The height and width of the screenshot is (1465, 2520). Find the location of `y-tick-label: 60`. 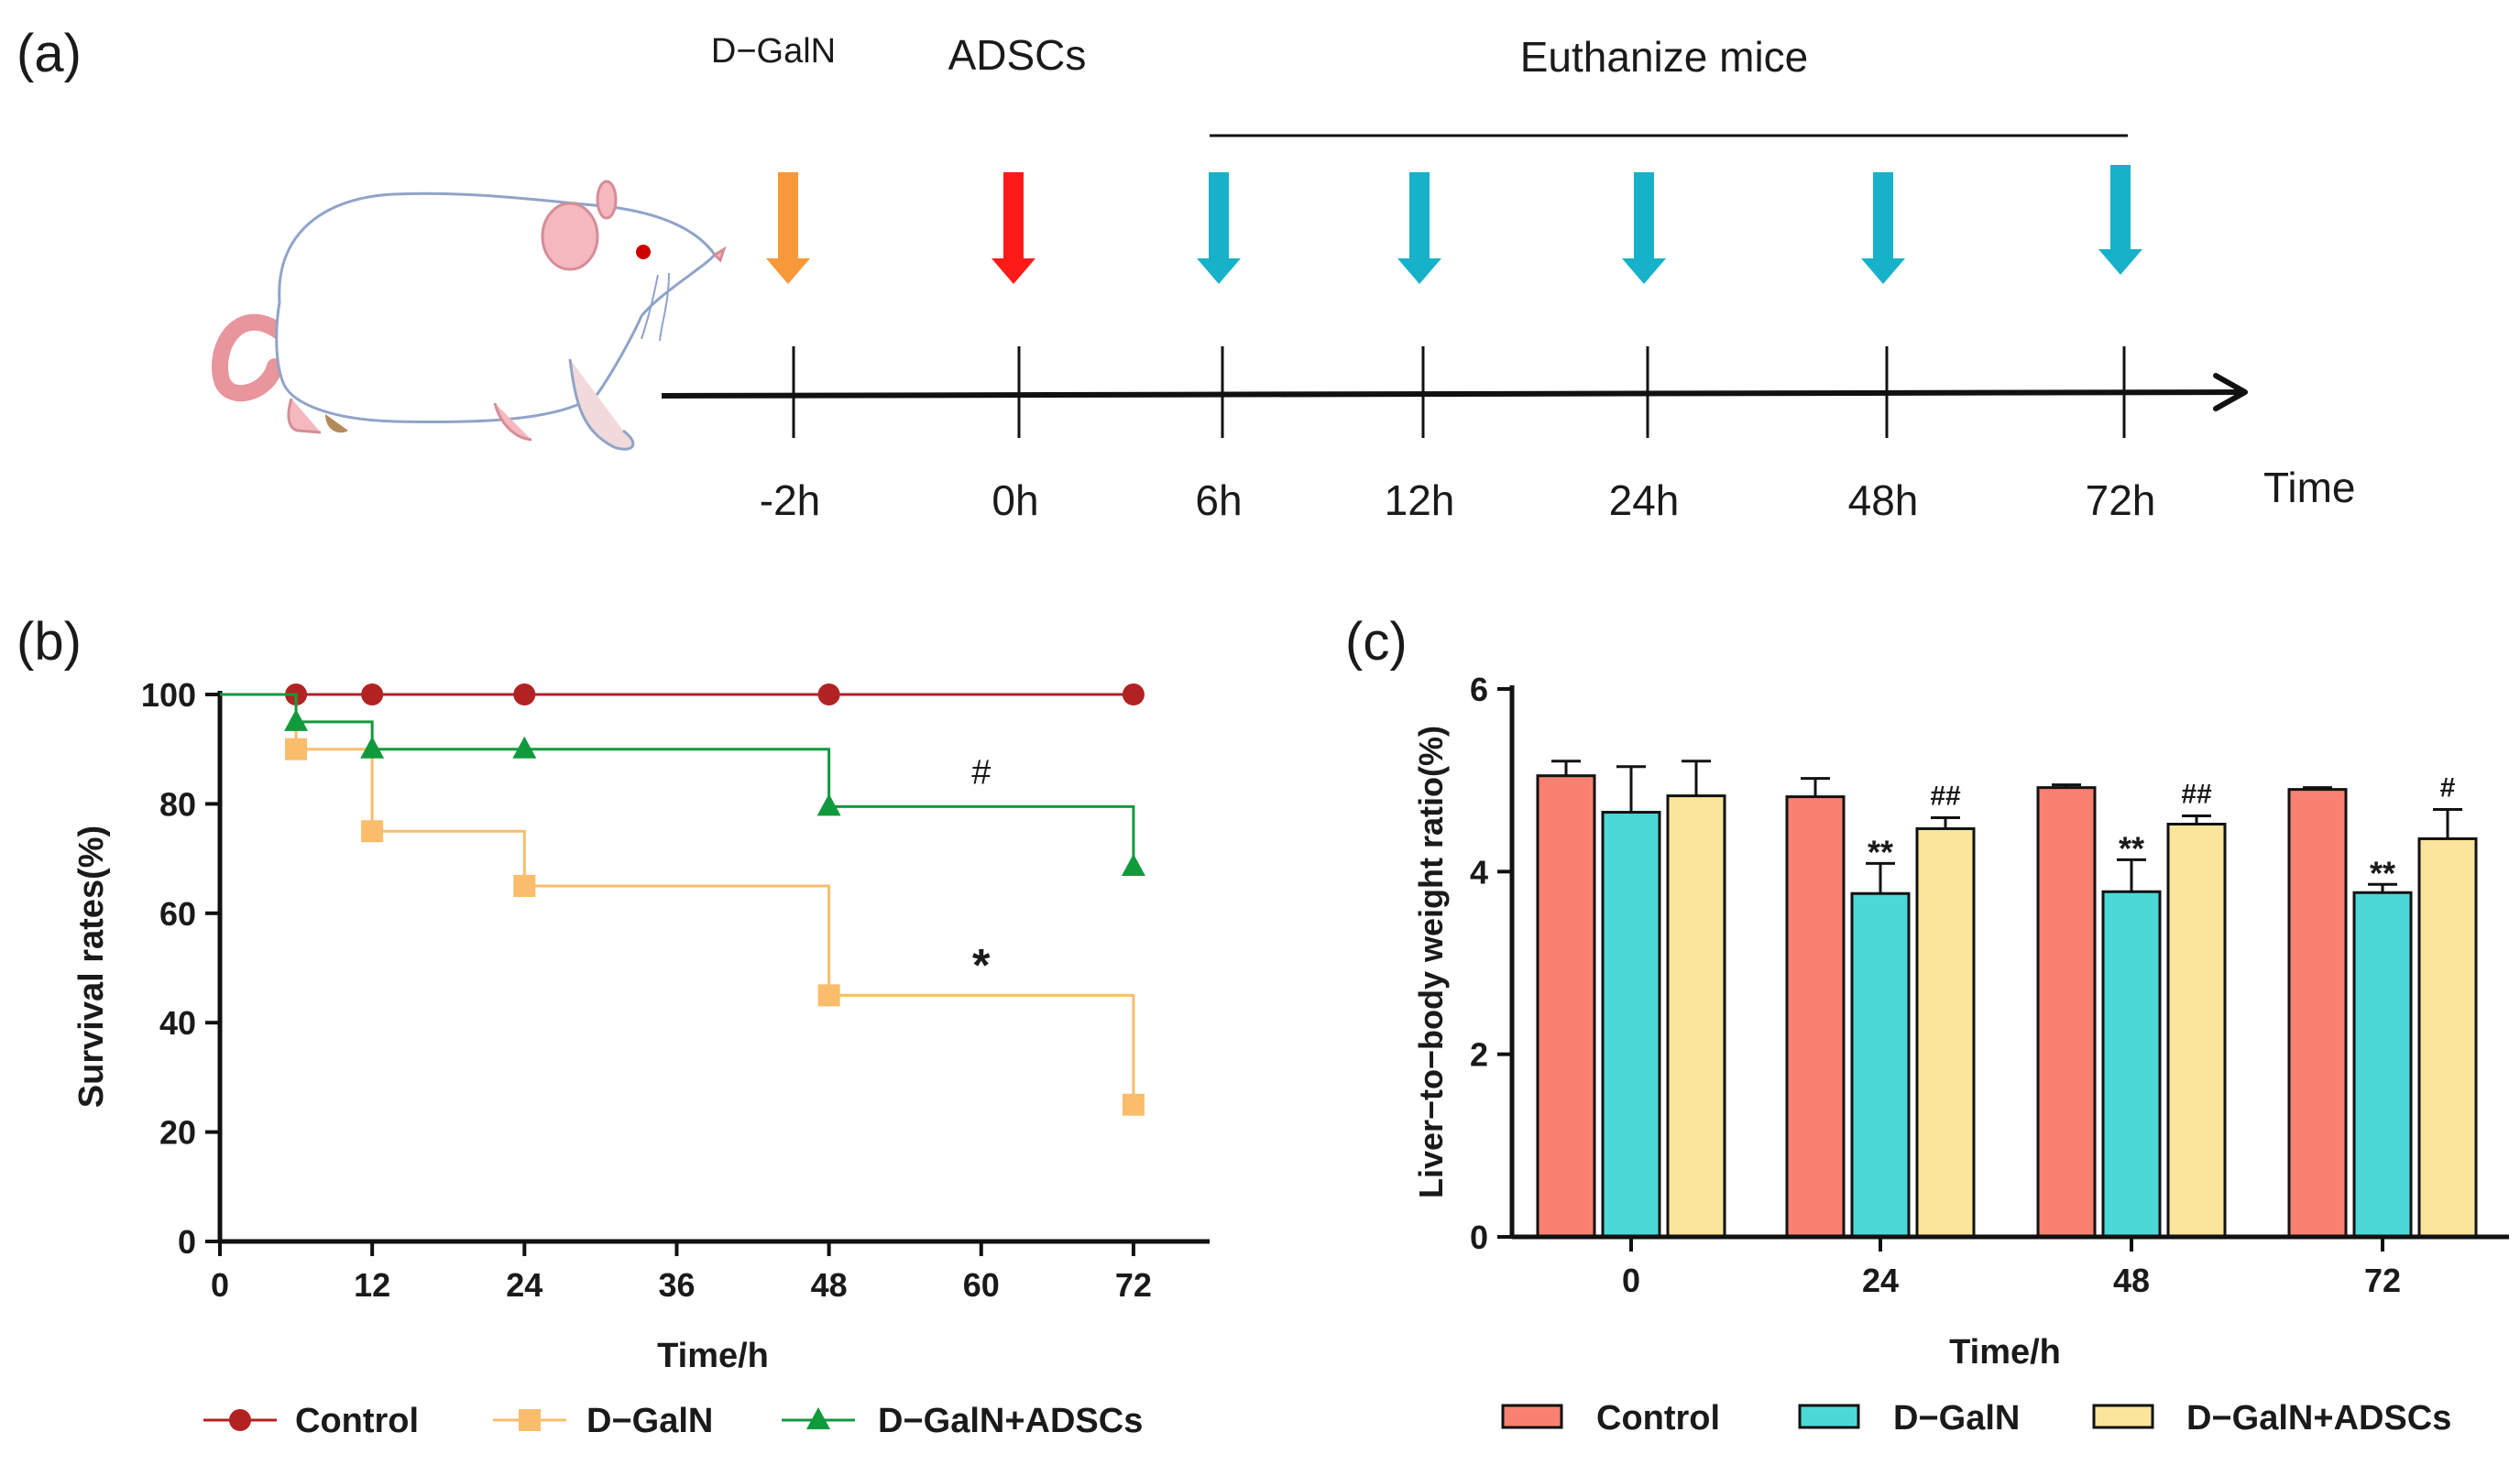

y-tick-label: 60 is located at coordinates (177, 914).